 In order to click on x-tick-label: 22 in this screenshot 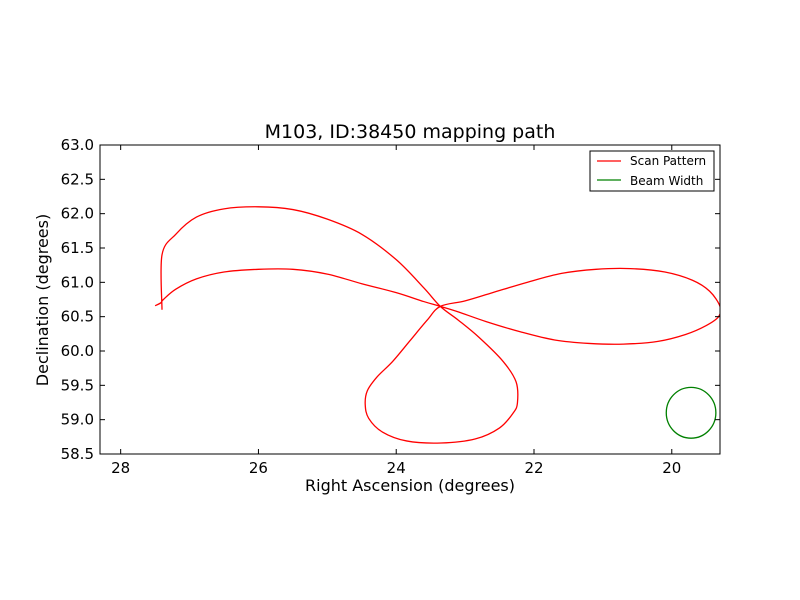, I will do `click(533, 468)`.